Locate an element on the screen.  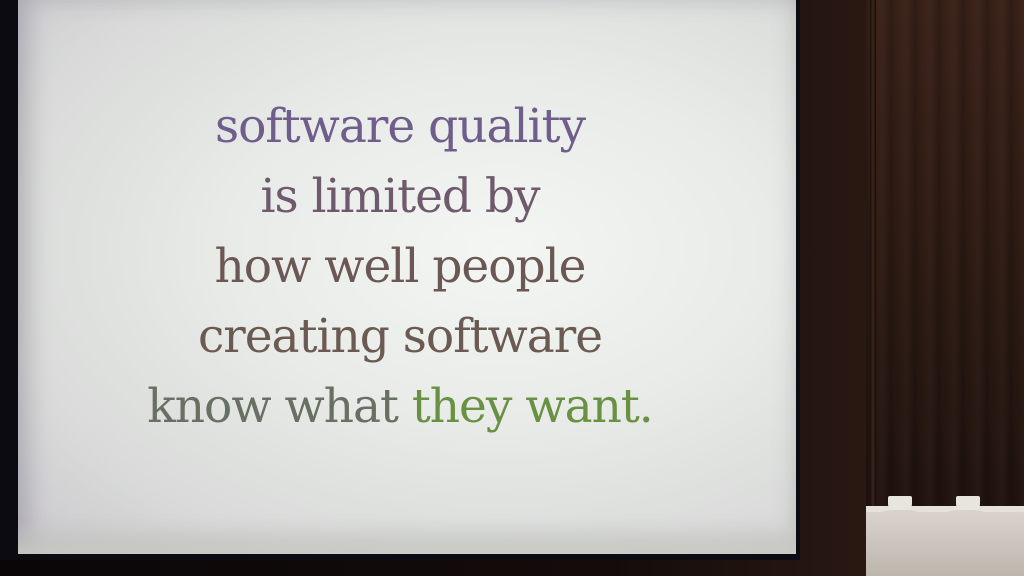
quote-line-5-start: know what is located at coordinates (279, 406).